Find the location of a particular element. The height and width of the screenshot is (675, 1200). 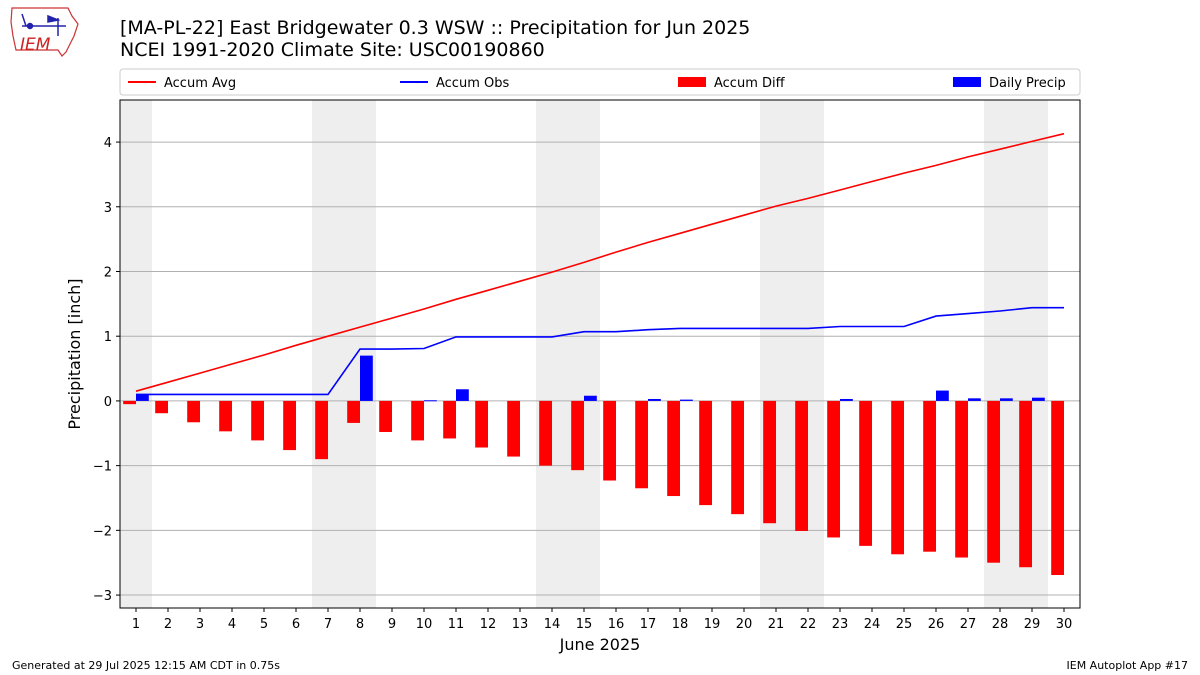

x-tick-label: 25 is located at coordinates (904, 624).